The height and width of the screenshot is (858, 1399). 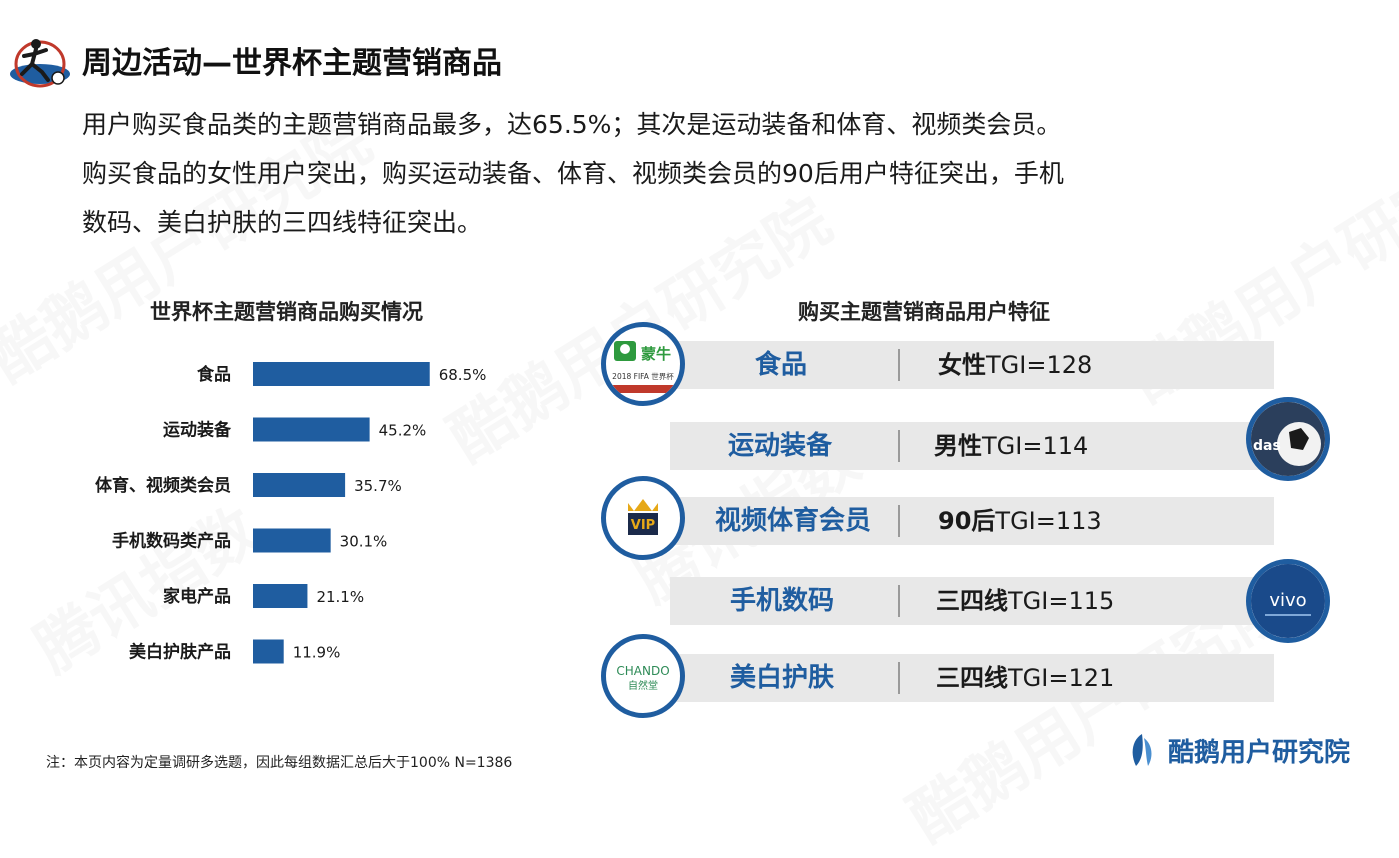 What do you see at coordinates (656, 354) in the screenshot?
I see `mengniu-text: 蒙牛` at bounding box center [656, 354].